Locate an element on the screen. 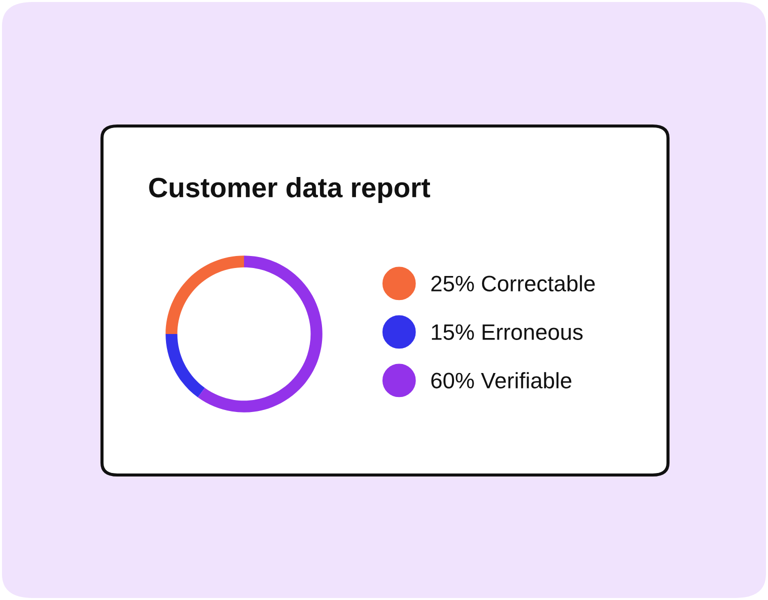 This screenshot has height=600, width=768. legend-label: 60% Verifiable is located at coordinates (501, 380).